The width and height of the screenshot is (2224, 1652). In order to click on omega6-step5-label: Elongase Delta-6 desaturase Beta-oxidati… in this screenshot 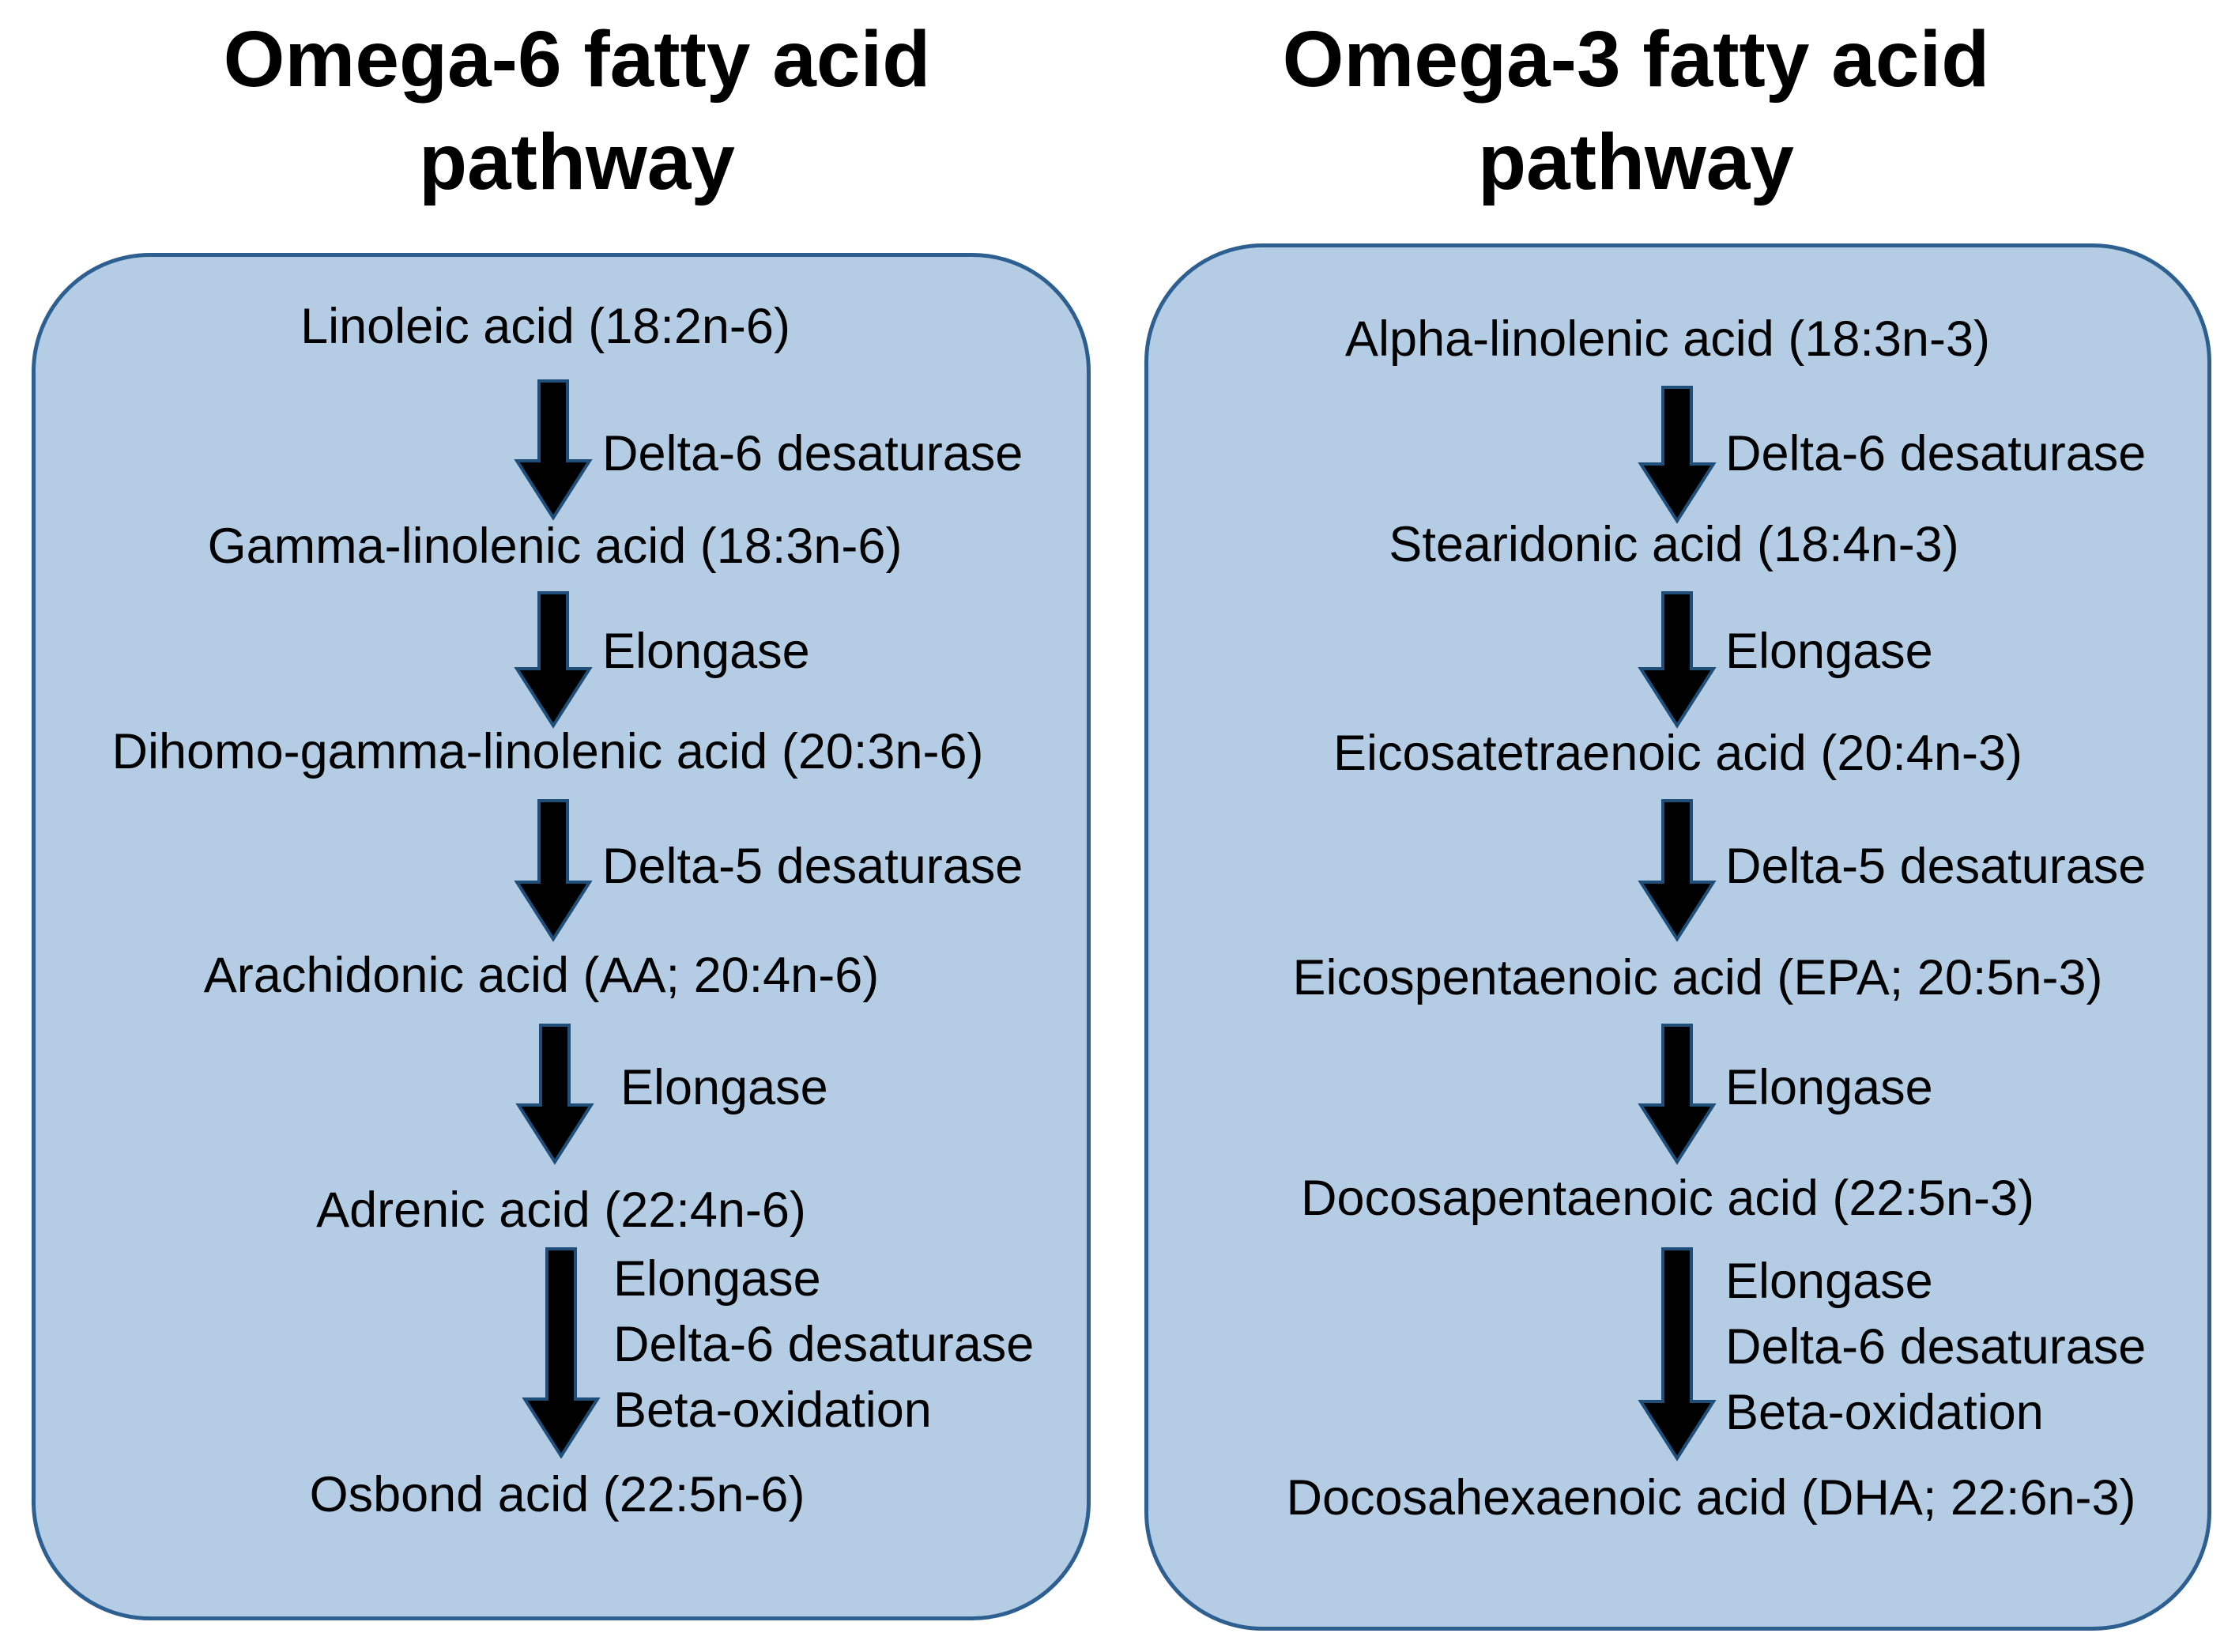, I will do `click(823, 1345)`.